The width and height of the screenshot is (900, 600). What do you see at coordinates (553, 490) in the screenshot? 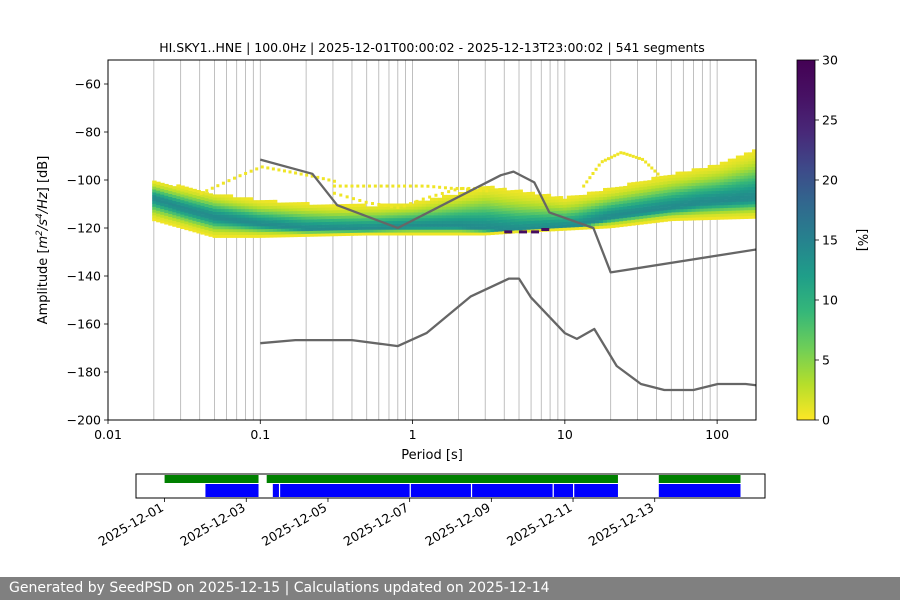
I see `segment-gap-mark` at bounding box center [553, 490].